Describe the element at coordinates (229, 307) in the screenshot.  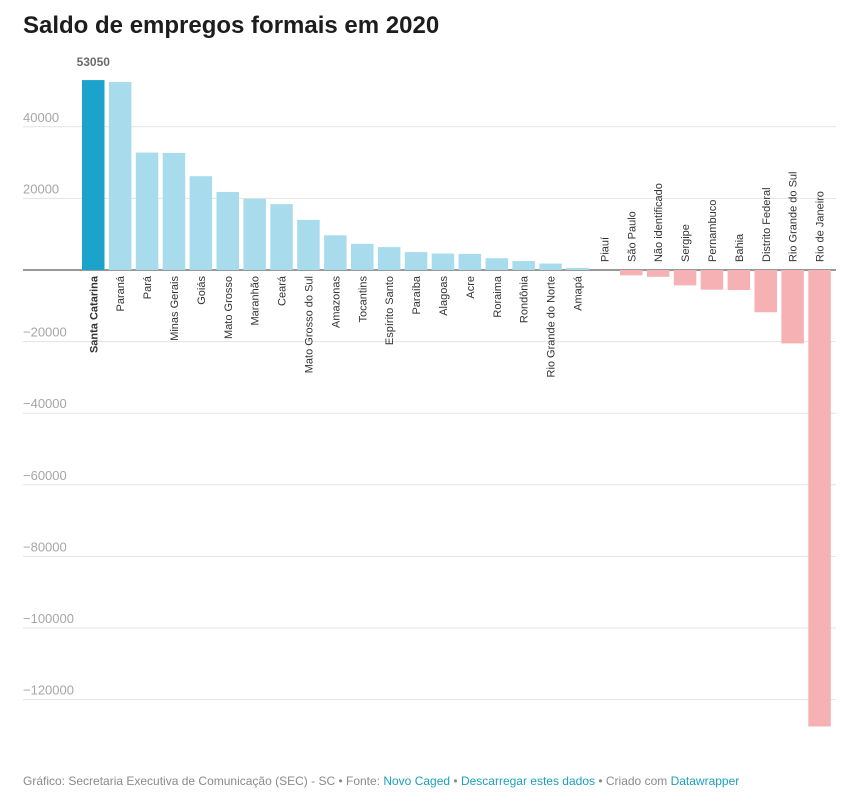
I see `category-label: Mato Grosso` at that location.